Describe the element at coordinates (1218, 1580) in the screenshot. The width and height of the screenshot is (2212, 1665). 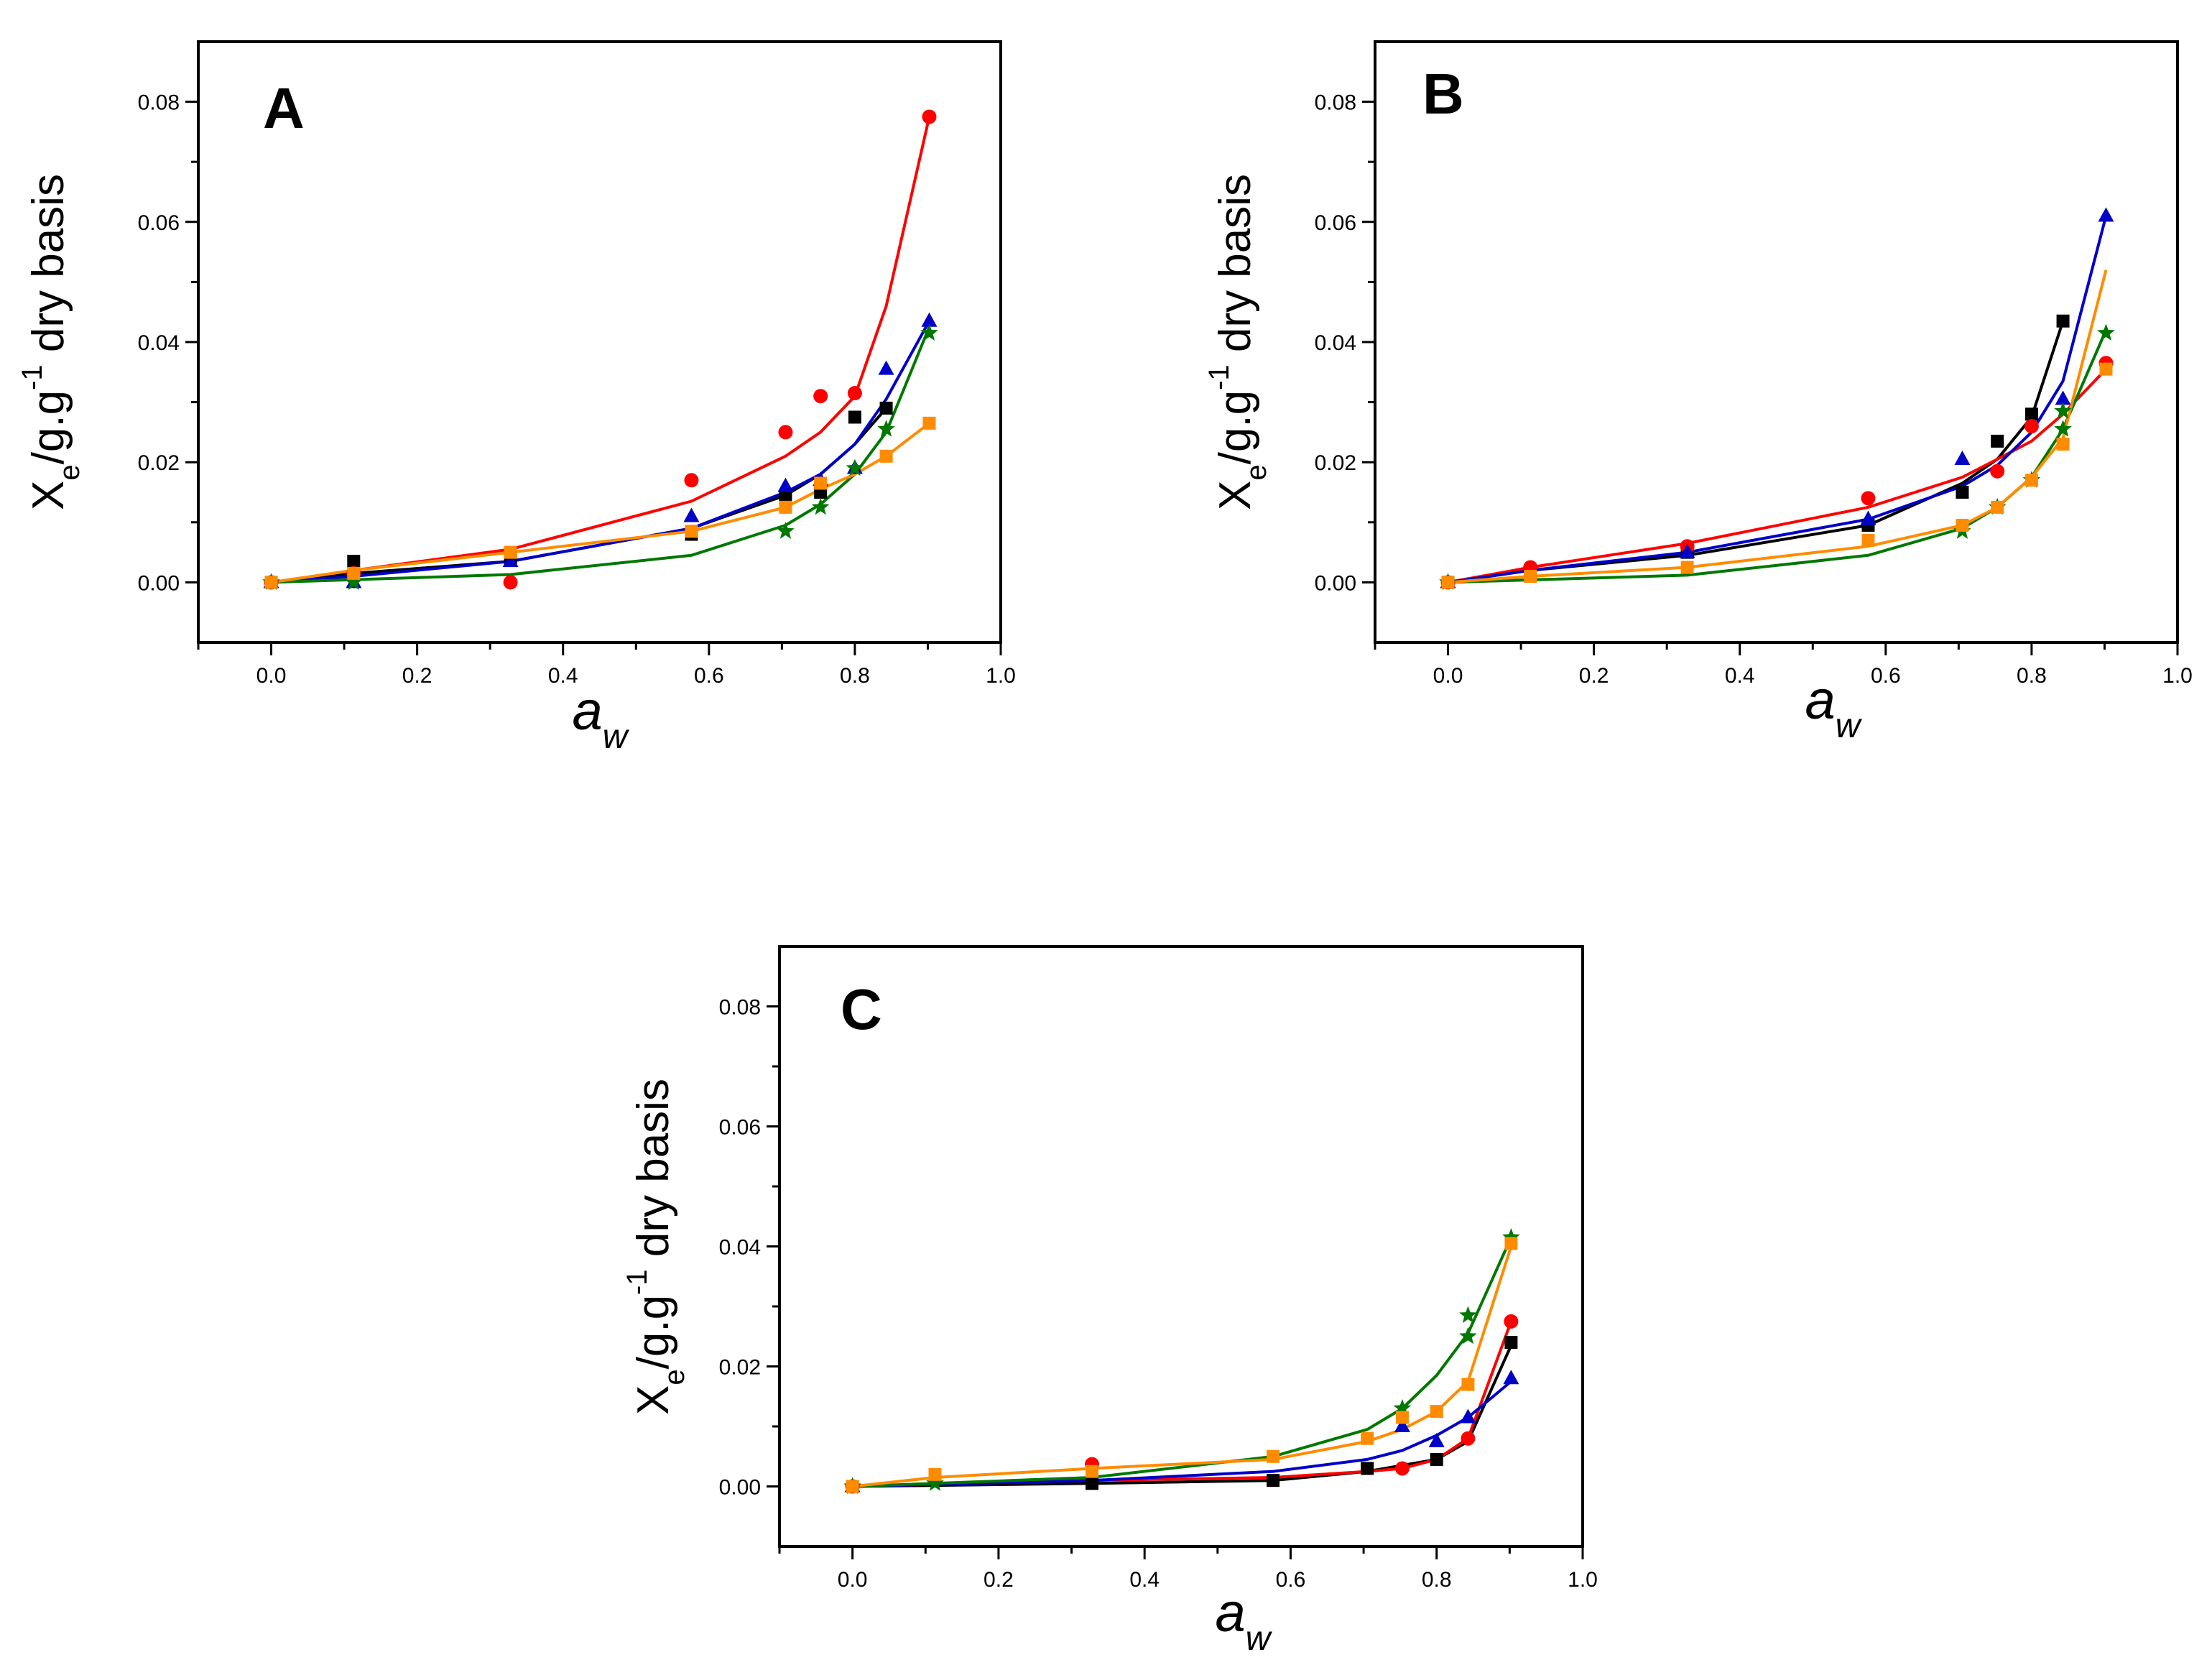
I see `panel-c-x-tick-labels: 0.0 0.2 0.4 0.6 0.8 1.0` at that location.